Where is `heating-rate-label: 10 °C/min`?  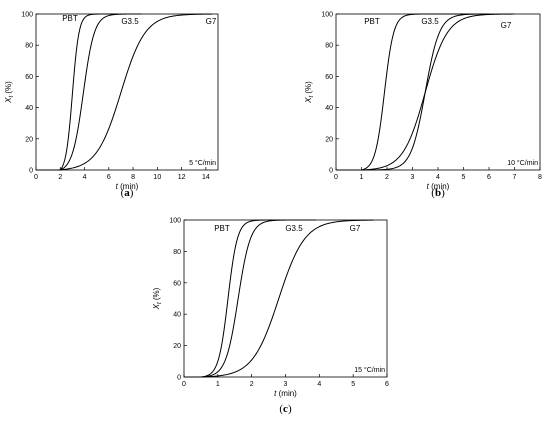
heating-rate-label: 10 °C/min is located at coordinates (522, 163).